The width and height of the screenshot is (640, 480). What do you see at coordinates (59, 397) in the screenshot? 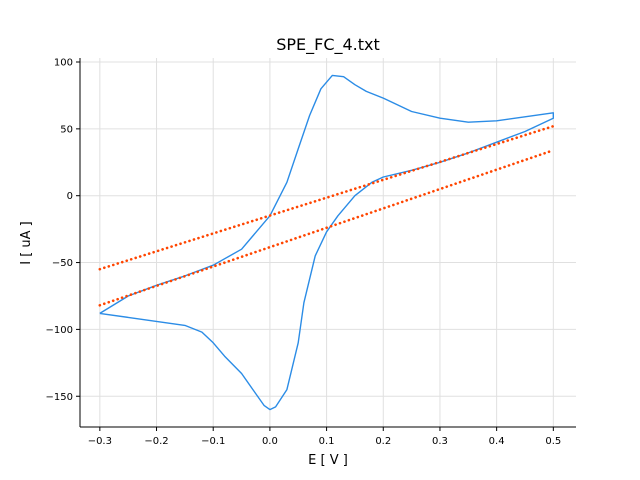
I see `y-tick-label: −150` at bounding box center [59, 397].